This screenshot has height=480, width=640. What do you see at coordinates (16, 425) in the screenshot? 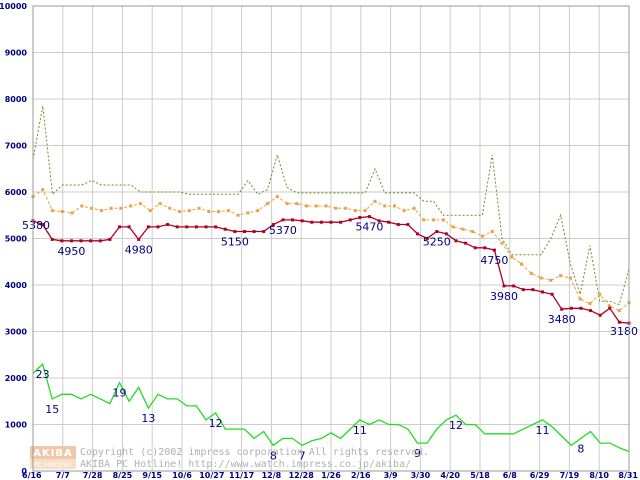
I see `y-tick-label: 1000` at bounding box center [16, 425].